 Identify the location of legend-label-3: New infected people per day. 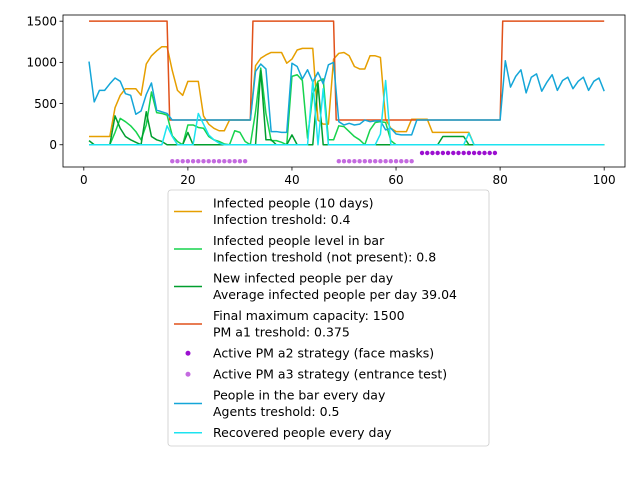
(303, 278).